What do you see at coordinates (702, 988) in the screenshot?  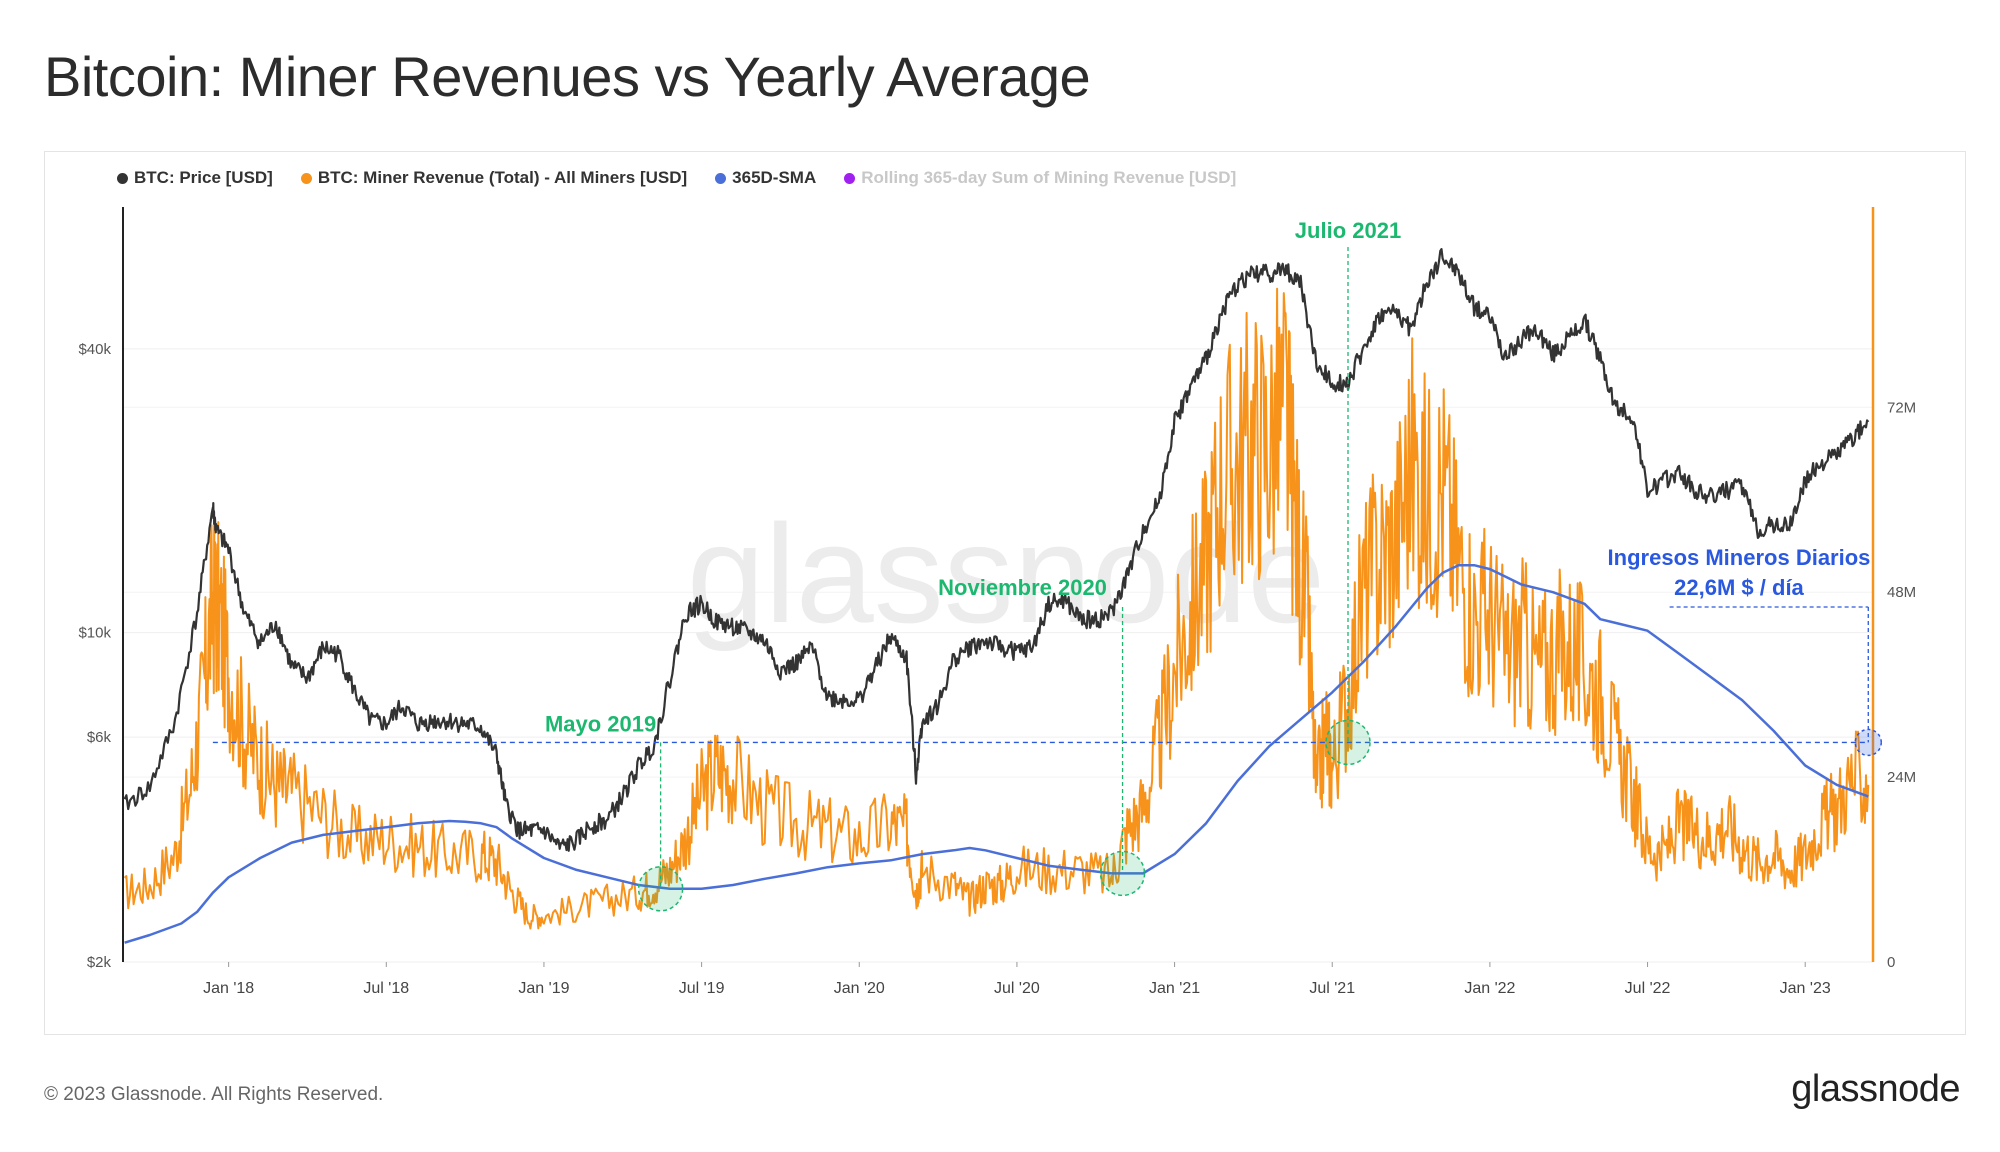 I see `x-tick-label: Jul '19` at bounding box center [702, 988].